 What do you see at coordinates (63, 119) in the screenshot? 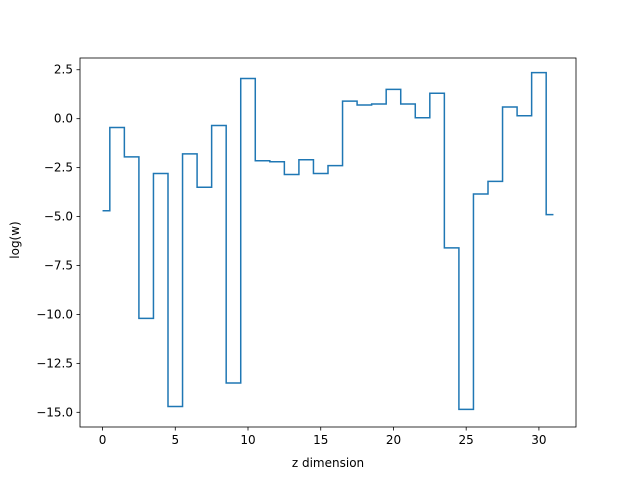
I see `y-tick-label: 0.0` at bounding box center [63, 119].